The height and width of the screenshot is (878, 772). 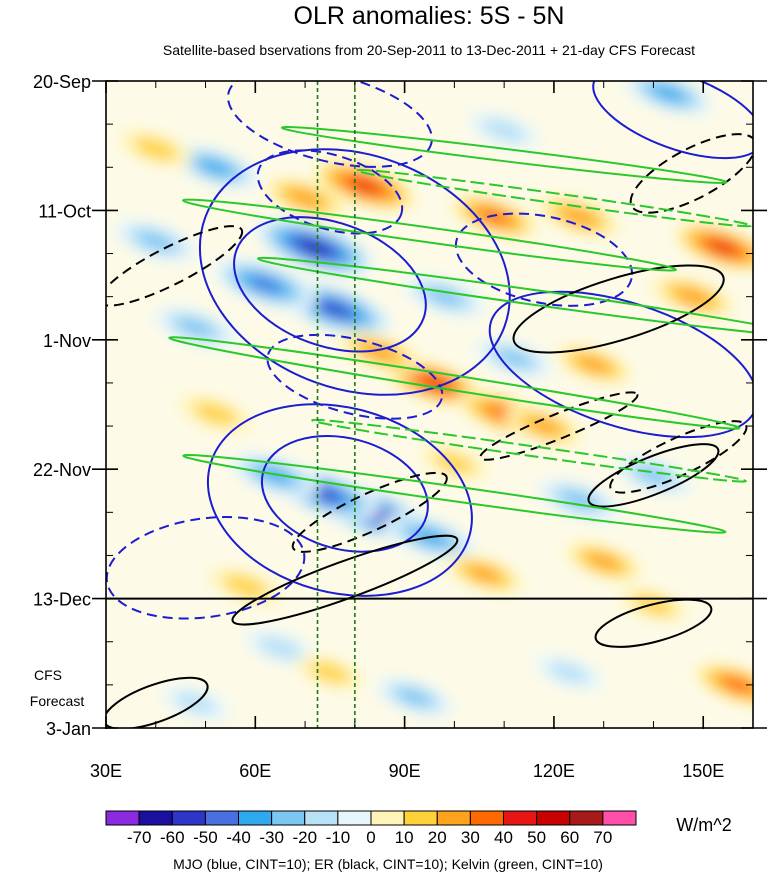 What do you see at coordinates (404, 837) in the screenshot?
I see `colorbar-tick-label: 10` at bounding box center [404, 837].